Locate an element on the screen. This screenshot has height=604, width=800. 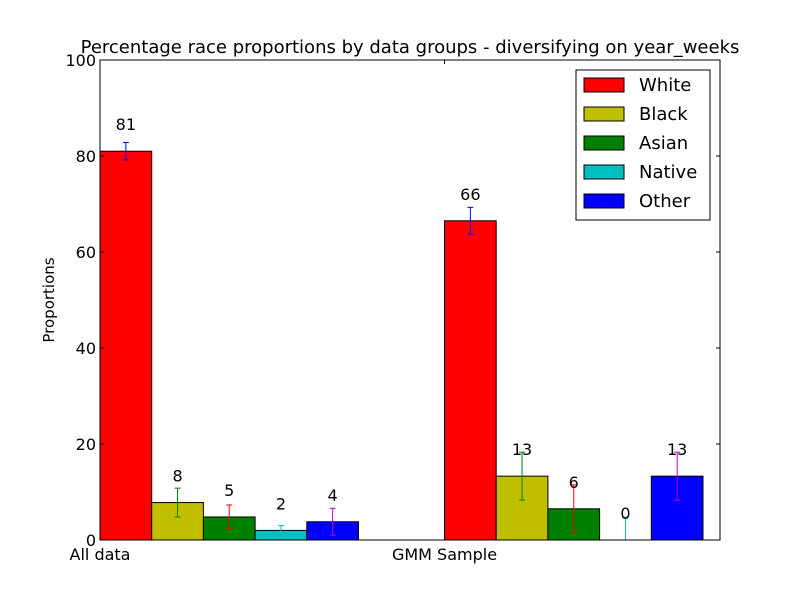
legend-swatch-white is located at coordinates (604, 85).